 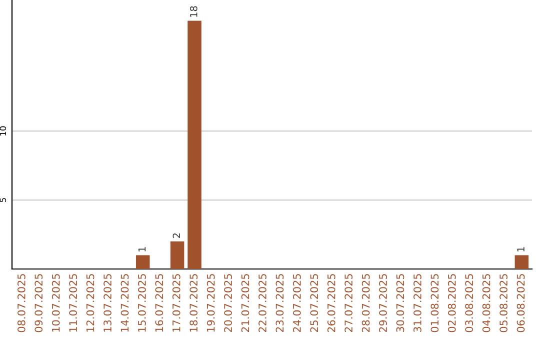 What do you see at coordinates (434, 303) in the screenshot?
I see `x-tick-label: 01.08.2025` at bounding box center [434, 303].